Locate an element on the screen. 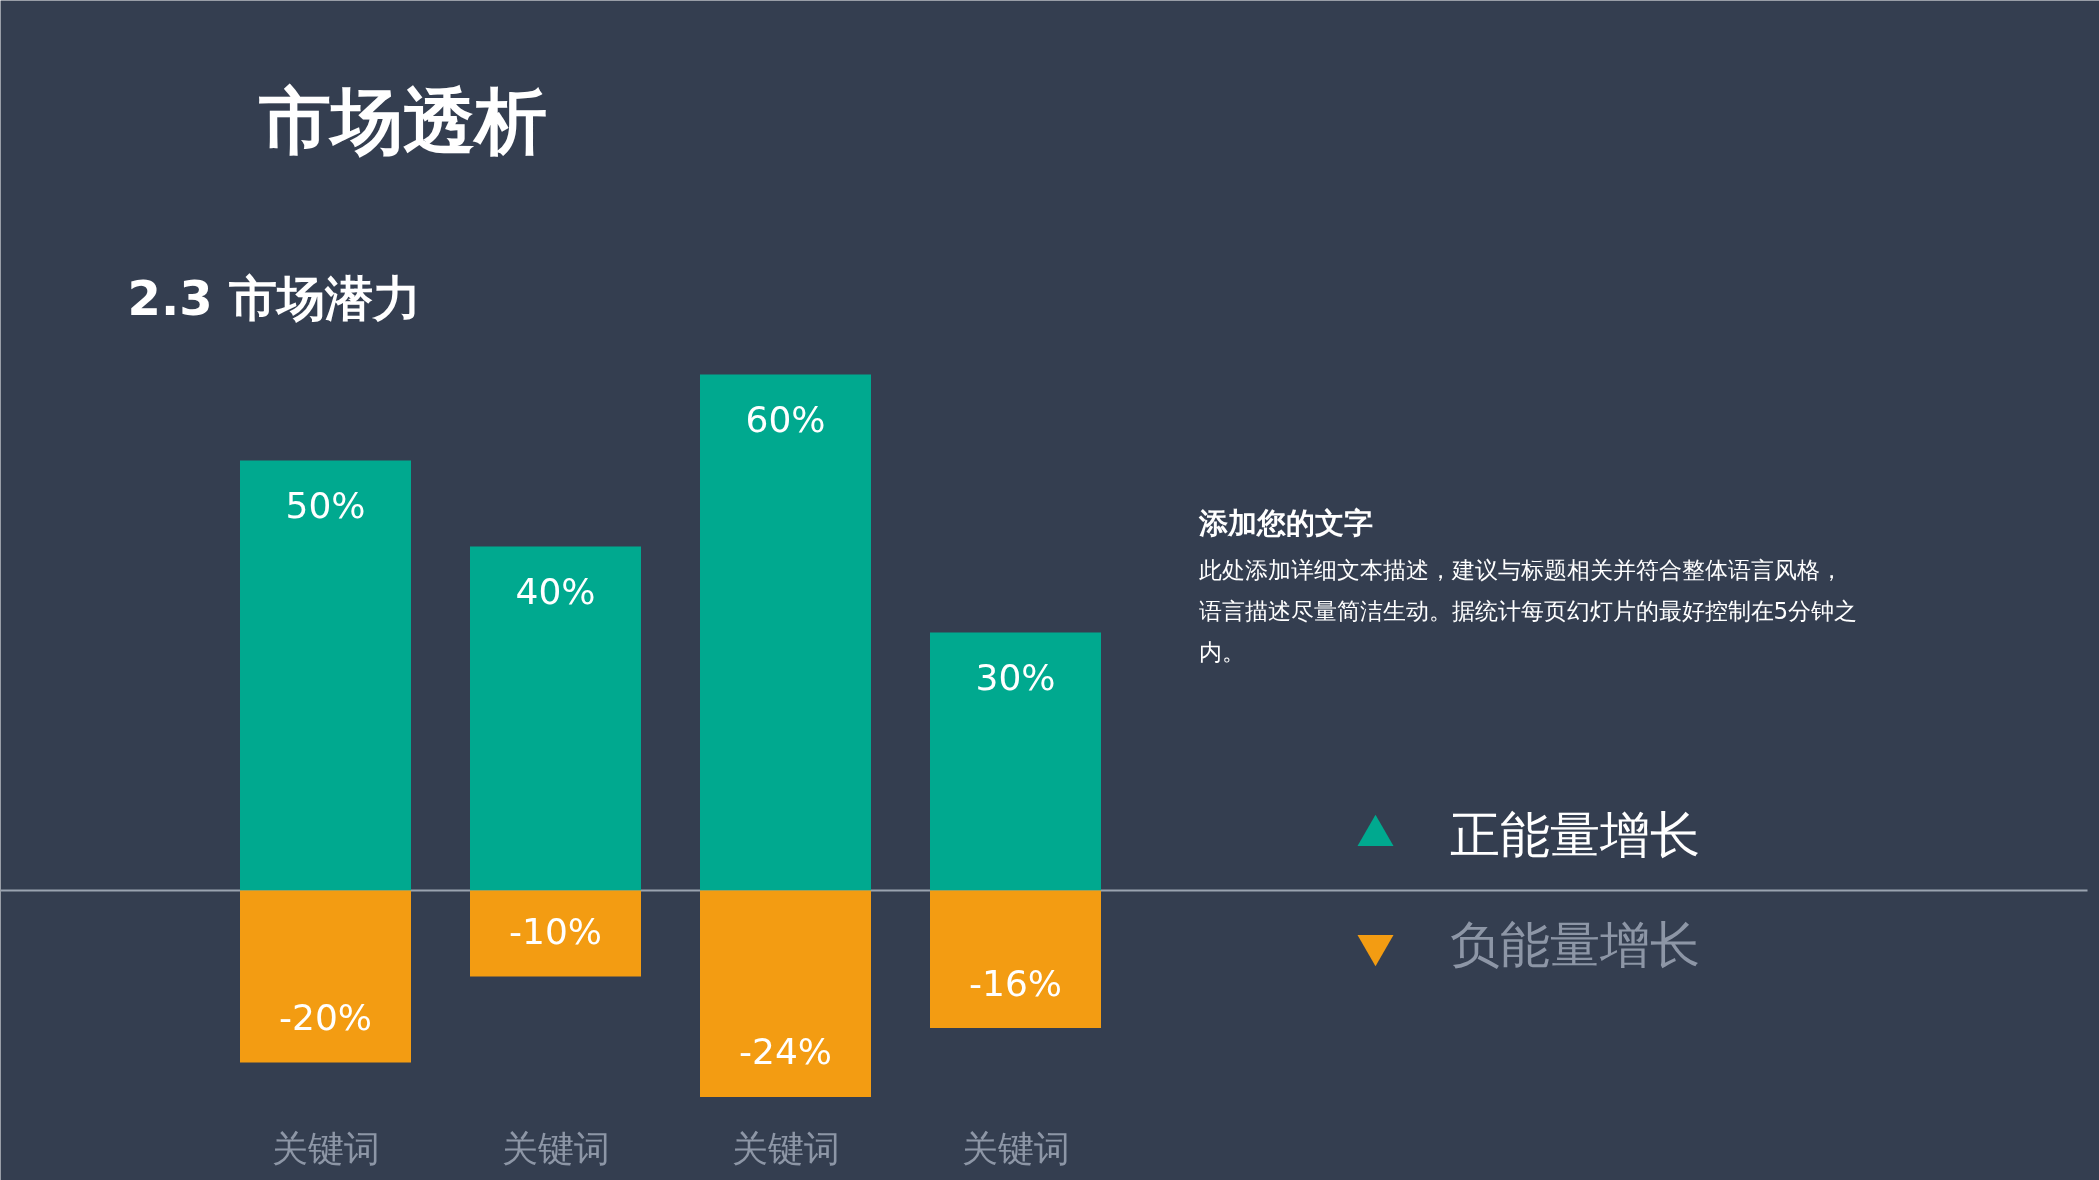  data-label: 50% is located at coordinates (325, 505).